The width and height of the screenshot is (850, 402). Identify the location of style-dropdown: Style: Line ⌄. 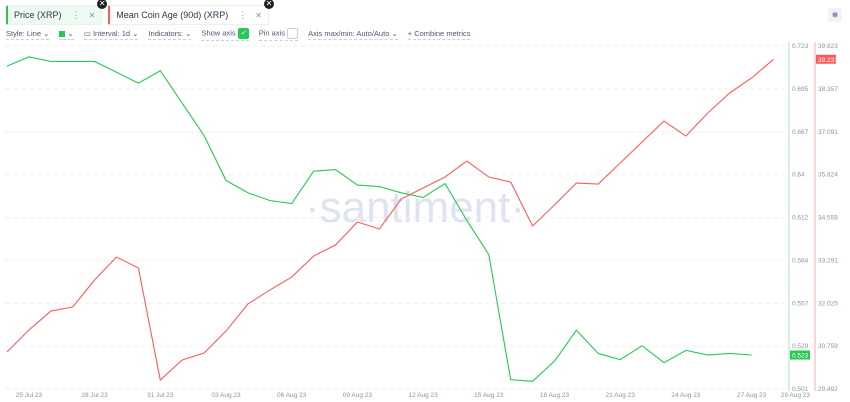
(28, 34).